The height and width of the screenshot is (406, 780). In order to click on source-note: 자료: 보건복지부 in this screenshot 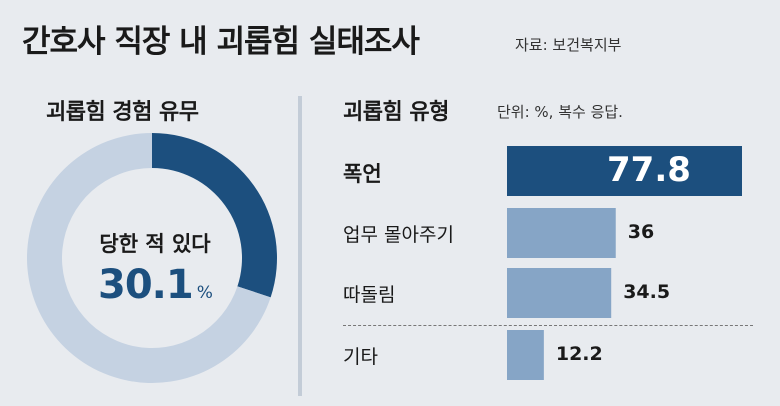, I will do `click(568, 45)`.